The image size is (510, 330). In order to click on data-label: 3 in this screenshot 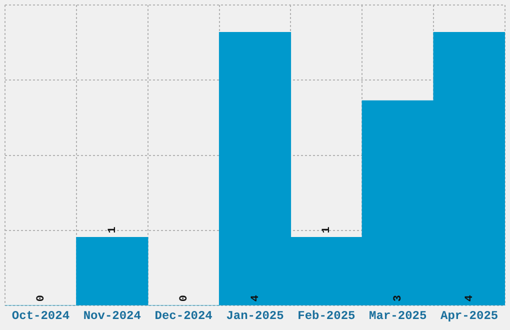, I will do `click(398, 298)`.